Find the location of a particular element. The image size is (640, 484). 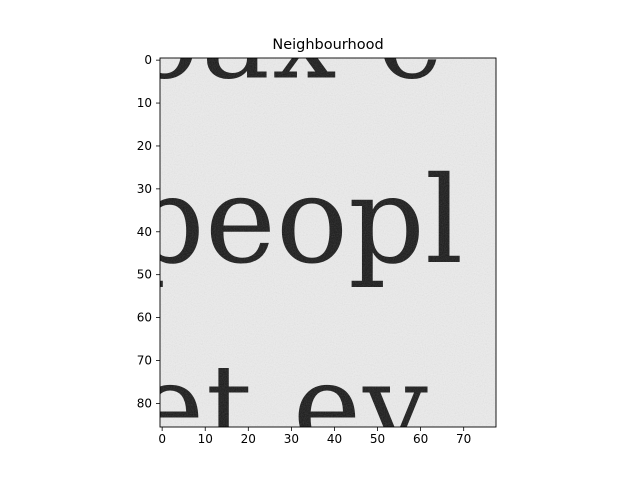

x-tick-label: 0 is located at coordinates (162, 439).